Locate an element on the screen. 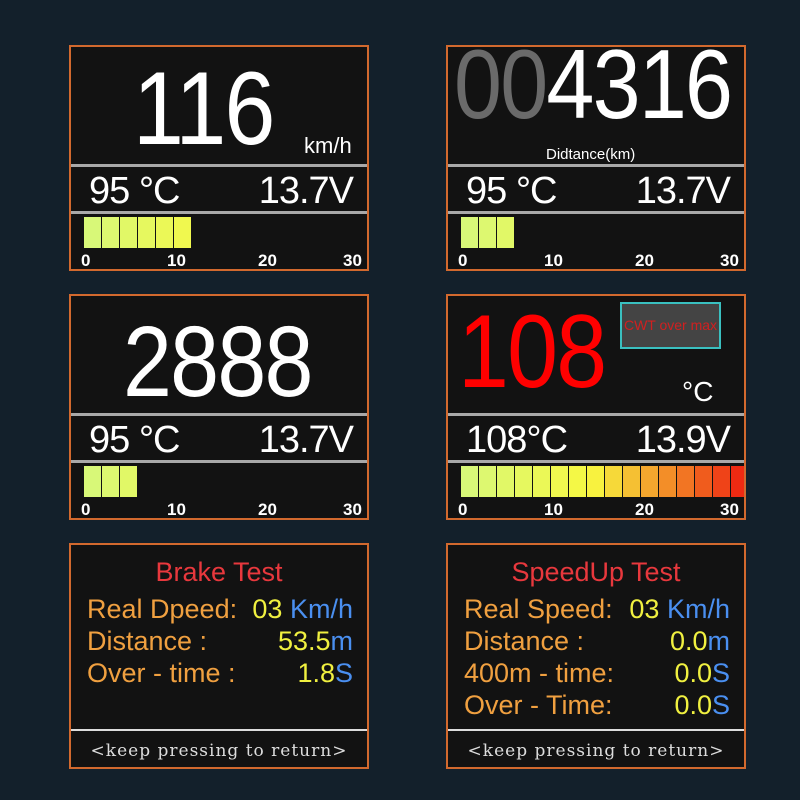 This screenshot has width=800, height=800. status-row: 108°C 13.9V is located at coordinates (598, 440).